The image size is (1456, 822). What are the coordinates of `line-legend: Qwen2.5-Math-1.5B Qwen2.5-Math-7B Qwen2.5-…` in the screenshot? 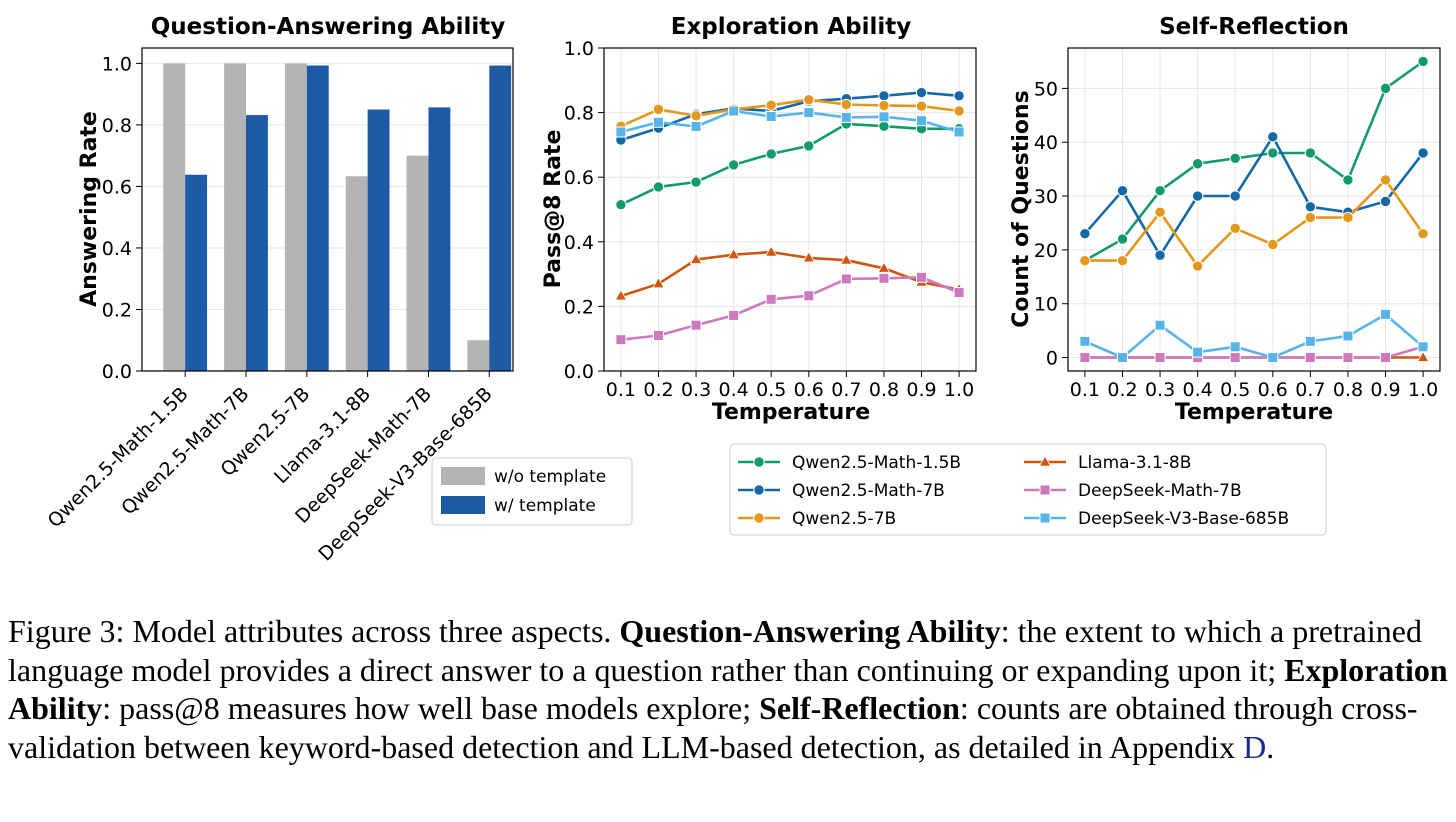 It's located at (1028, 489).